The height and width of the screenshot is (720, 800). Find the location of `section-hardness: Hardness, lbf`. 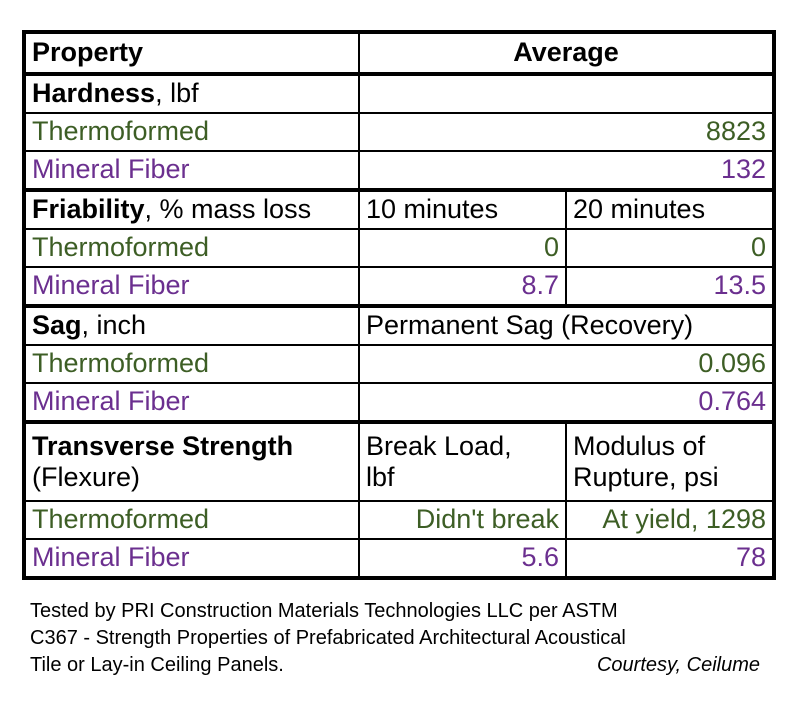

section-hardness: Hardness, lbf is located at coordinates (399, 93).